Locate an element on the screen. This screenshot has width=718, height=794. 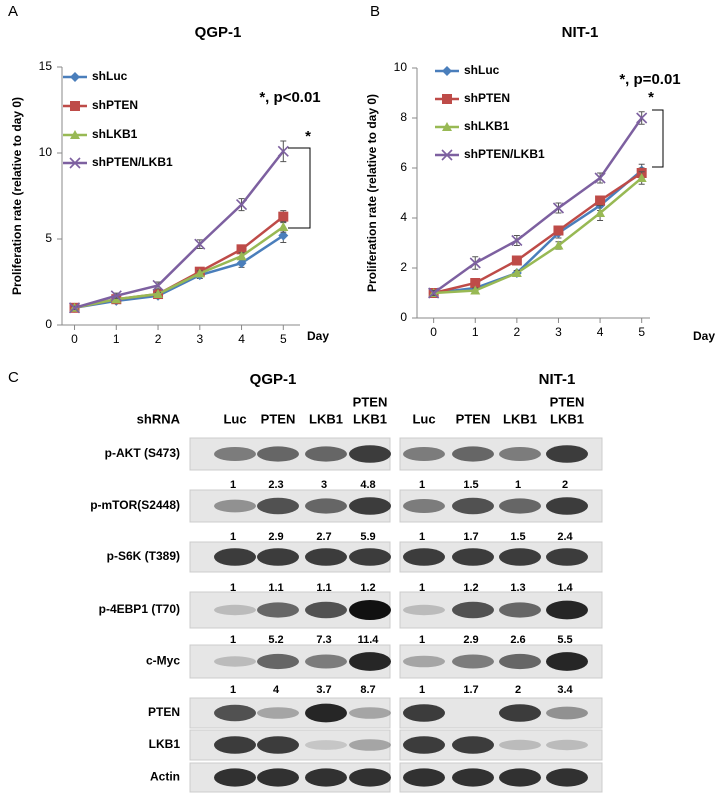
x-axis-label: Day is located at coordinates (318, 336).